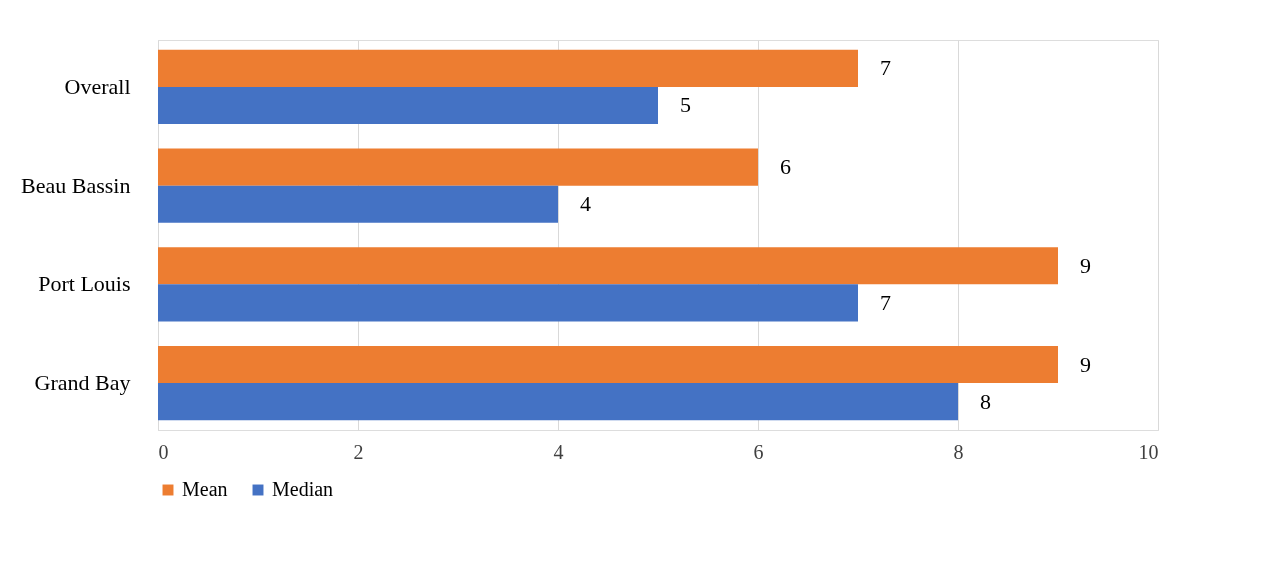  Describe the element at coordinates (685, 105) in the screenshot. I see `data-label: 5` at that location.